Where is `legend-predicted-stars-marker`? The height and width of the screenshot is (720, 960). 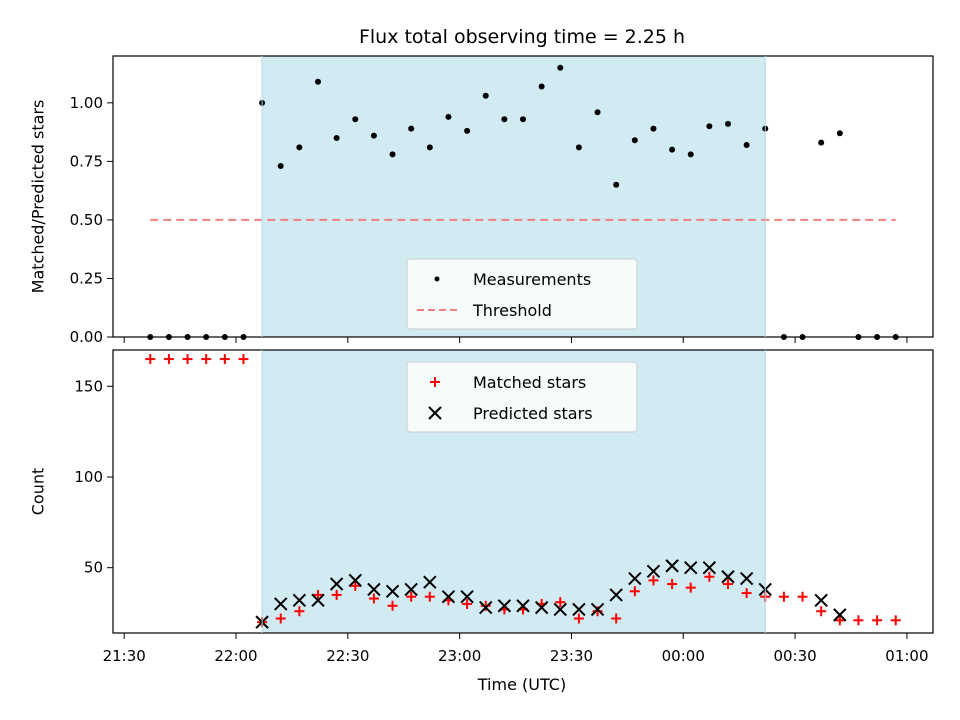 legend-predicted-stars-marker is located at coordinates (435, 413).